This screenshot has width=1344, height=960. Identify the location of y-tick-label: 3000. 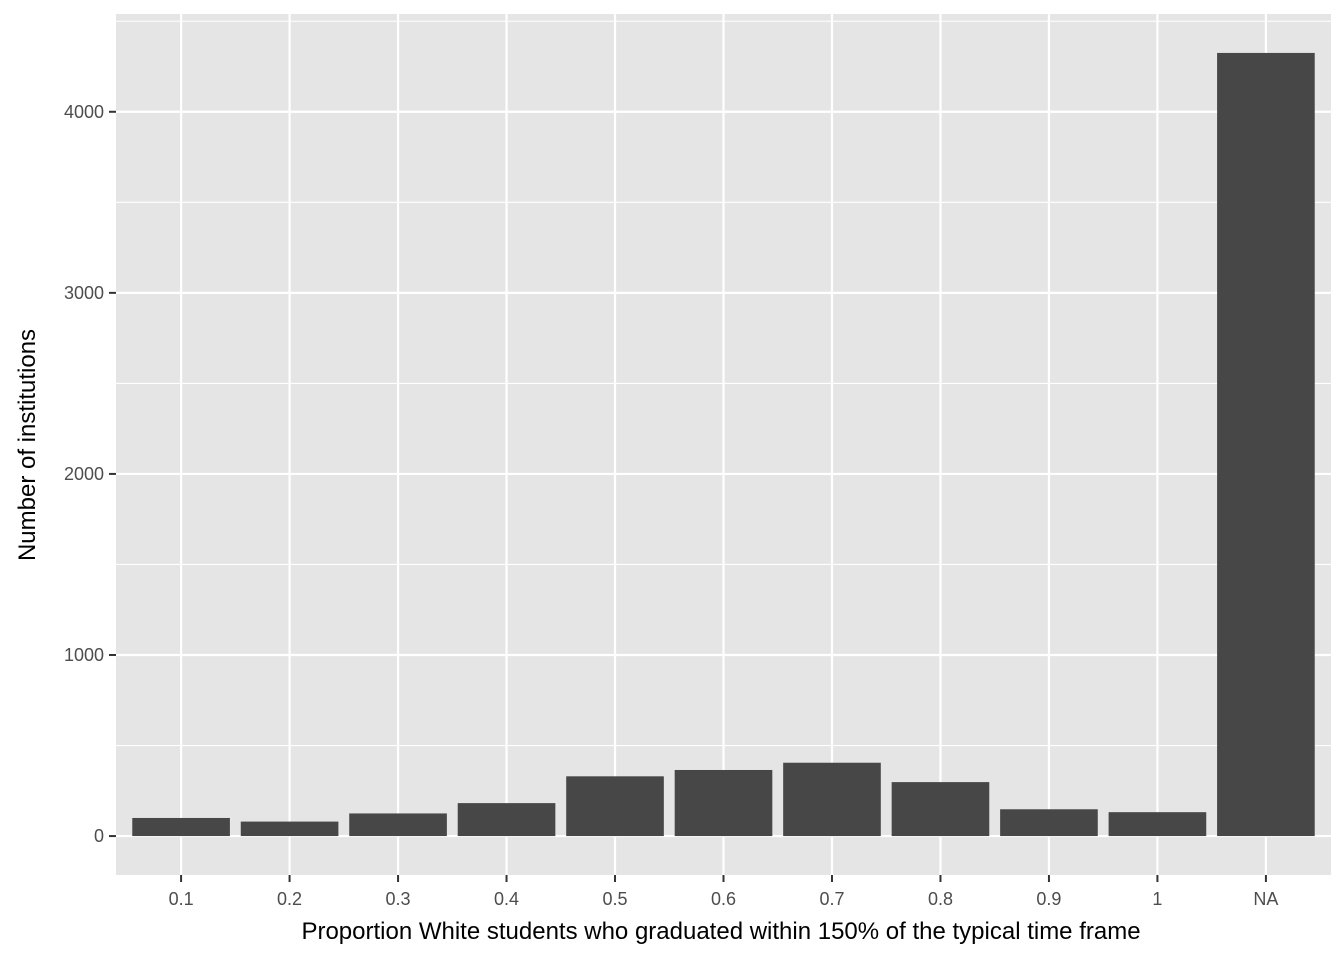
(84, 293).